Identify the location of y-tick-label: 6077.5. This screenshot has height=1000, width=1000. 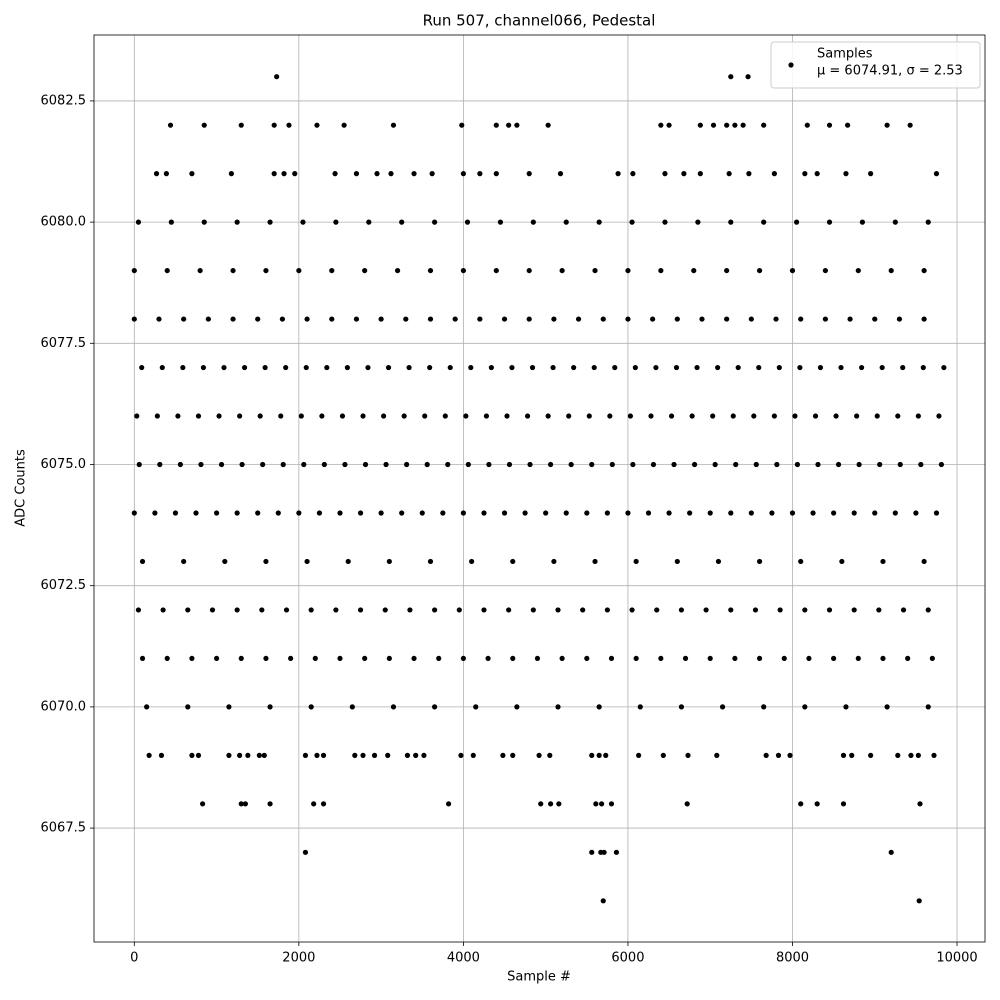
(64, 343).